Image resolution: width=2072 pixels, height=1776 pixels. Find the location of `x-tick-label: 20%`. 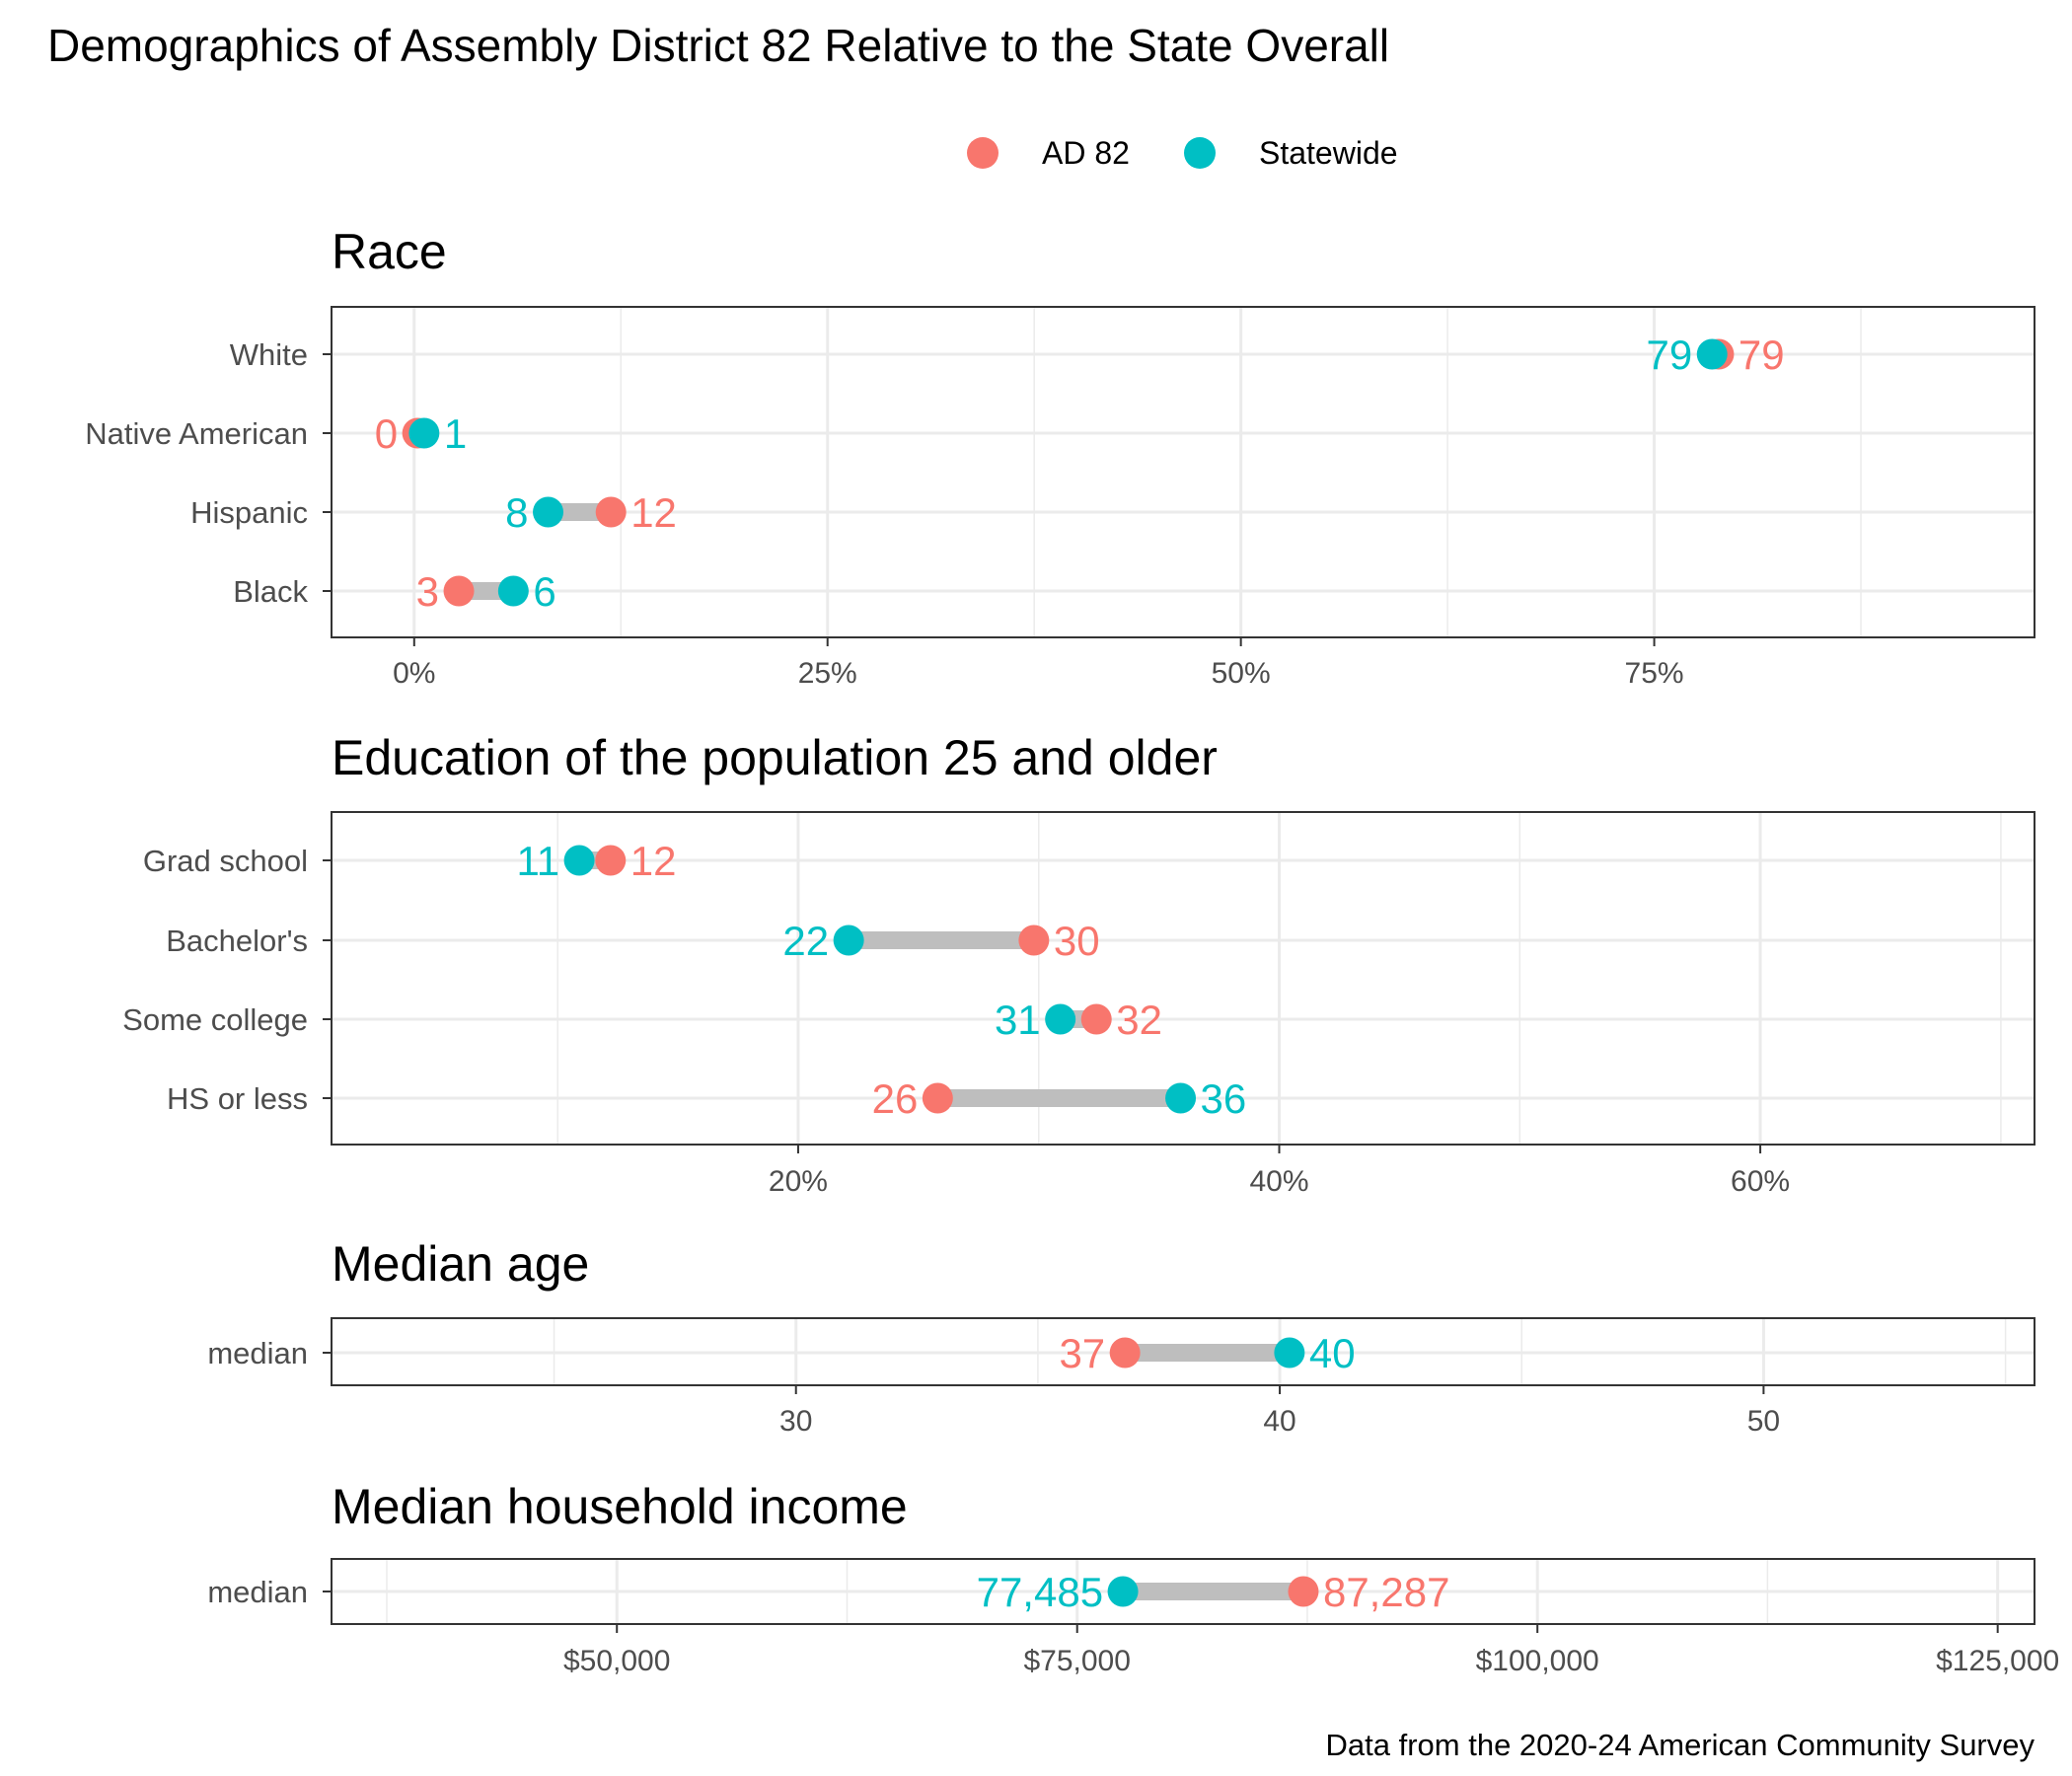

x-tick-label: 20% is located at coordinates (799, 1181).